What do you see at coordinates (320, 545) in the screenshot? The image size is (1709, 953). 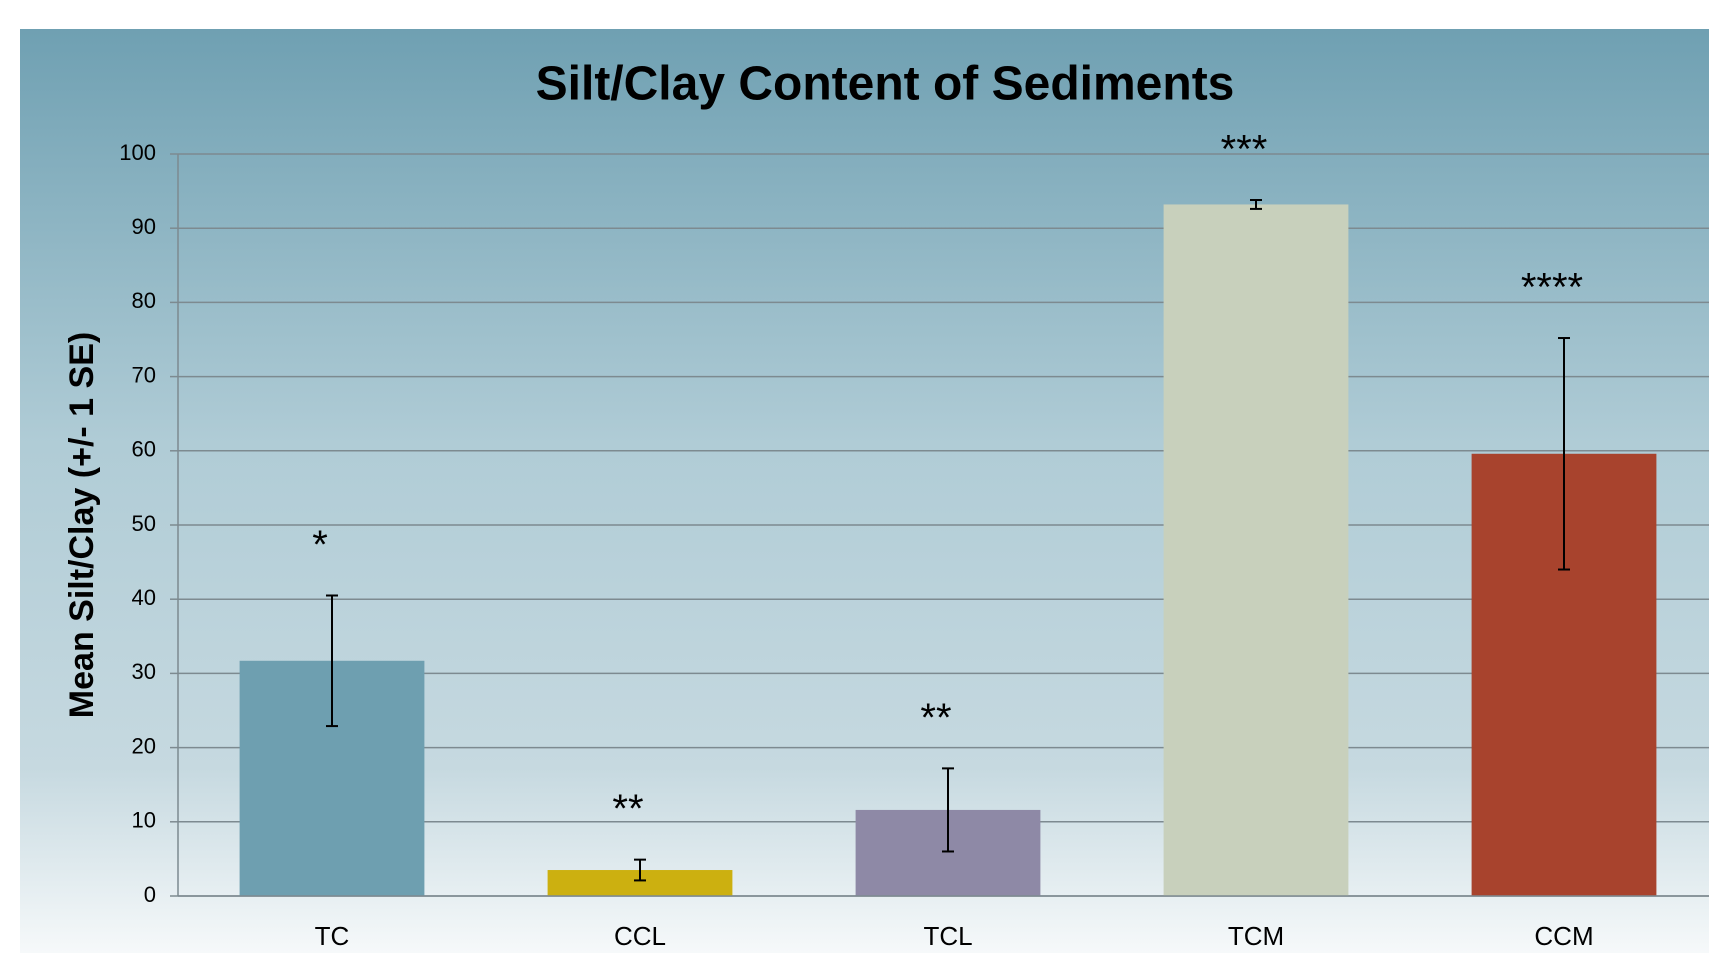 I see `annotation: *` at bounding box center [320, 545].